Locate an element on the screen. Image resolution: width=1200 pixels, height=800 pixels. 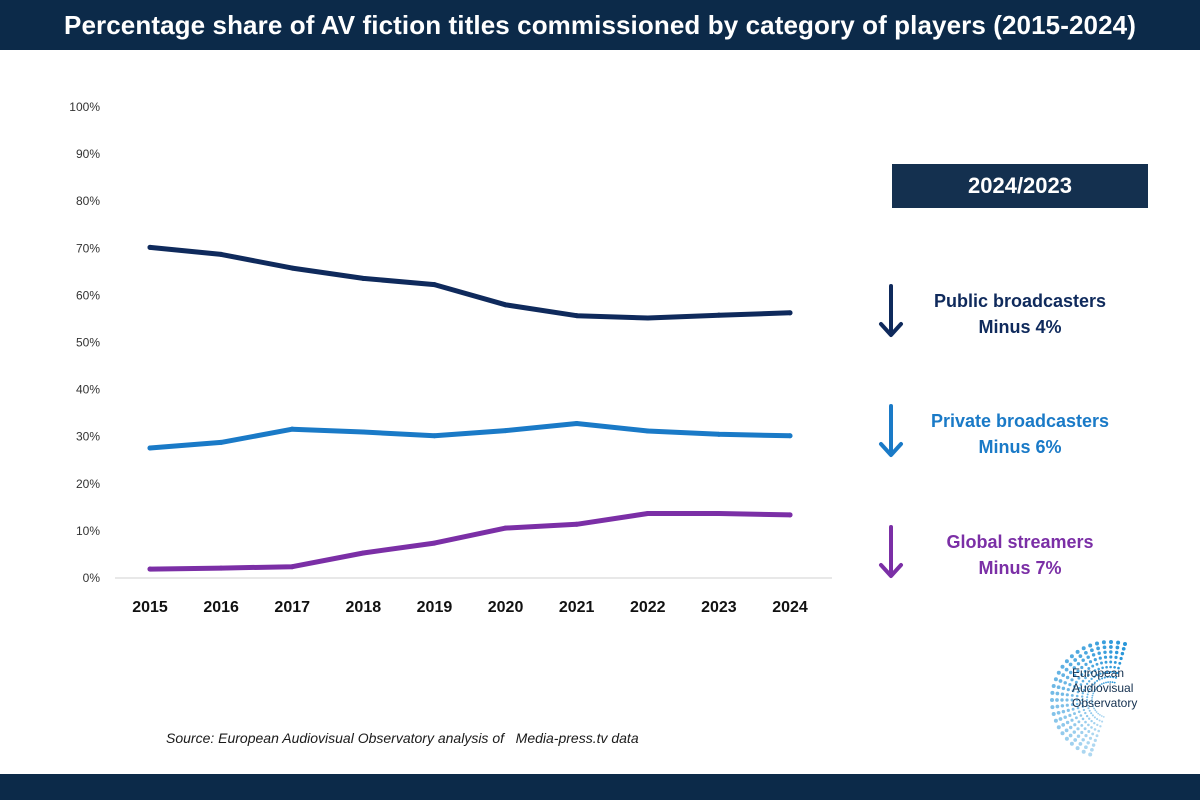
y-tick-label: 80% is located at coordinates (88, 201).